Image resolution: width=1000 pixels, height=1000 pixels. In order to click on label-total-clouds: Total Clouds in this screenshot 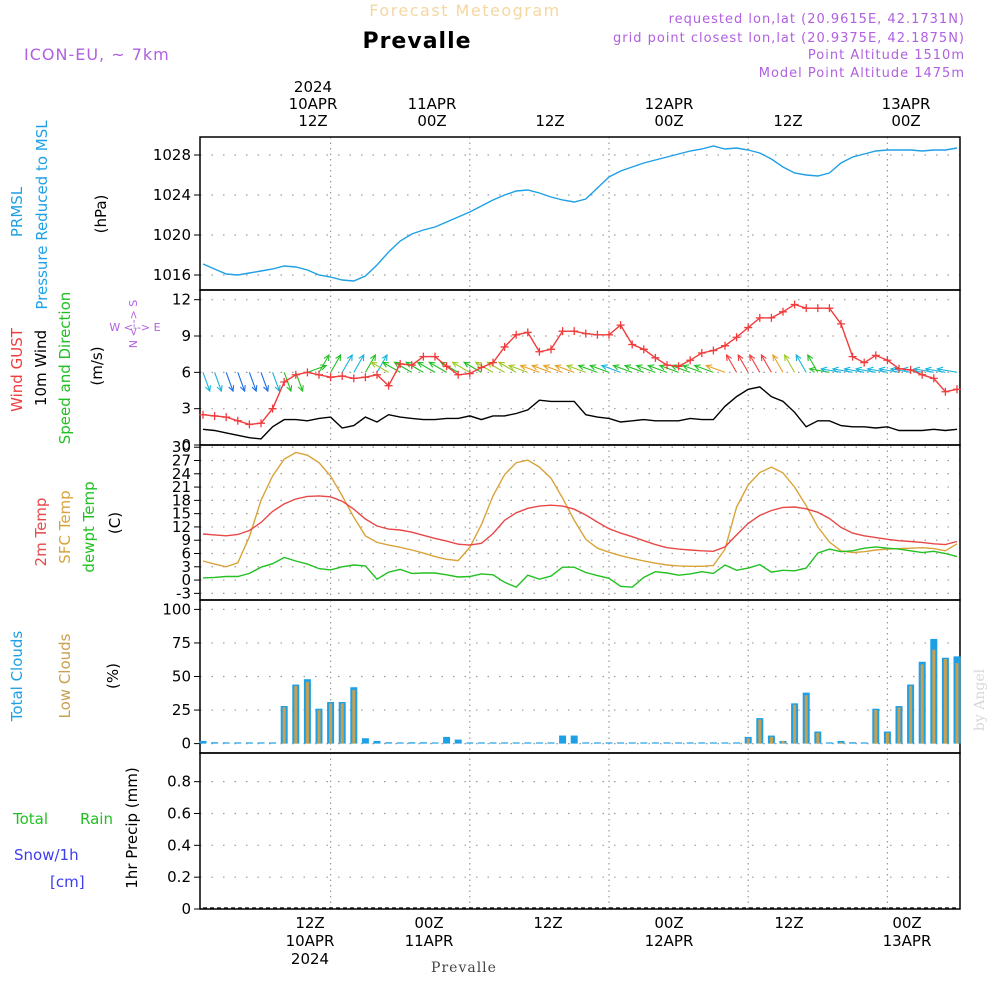, I will do `click(17, 677)`.